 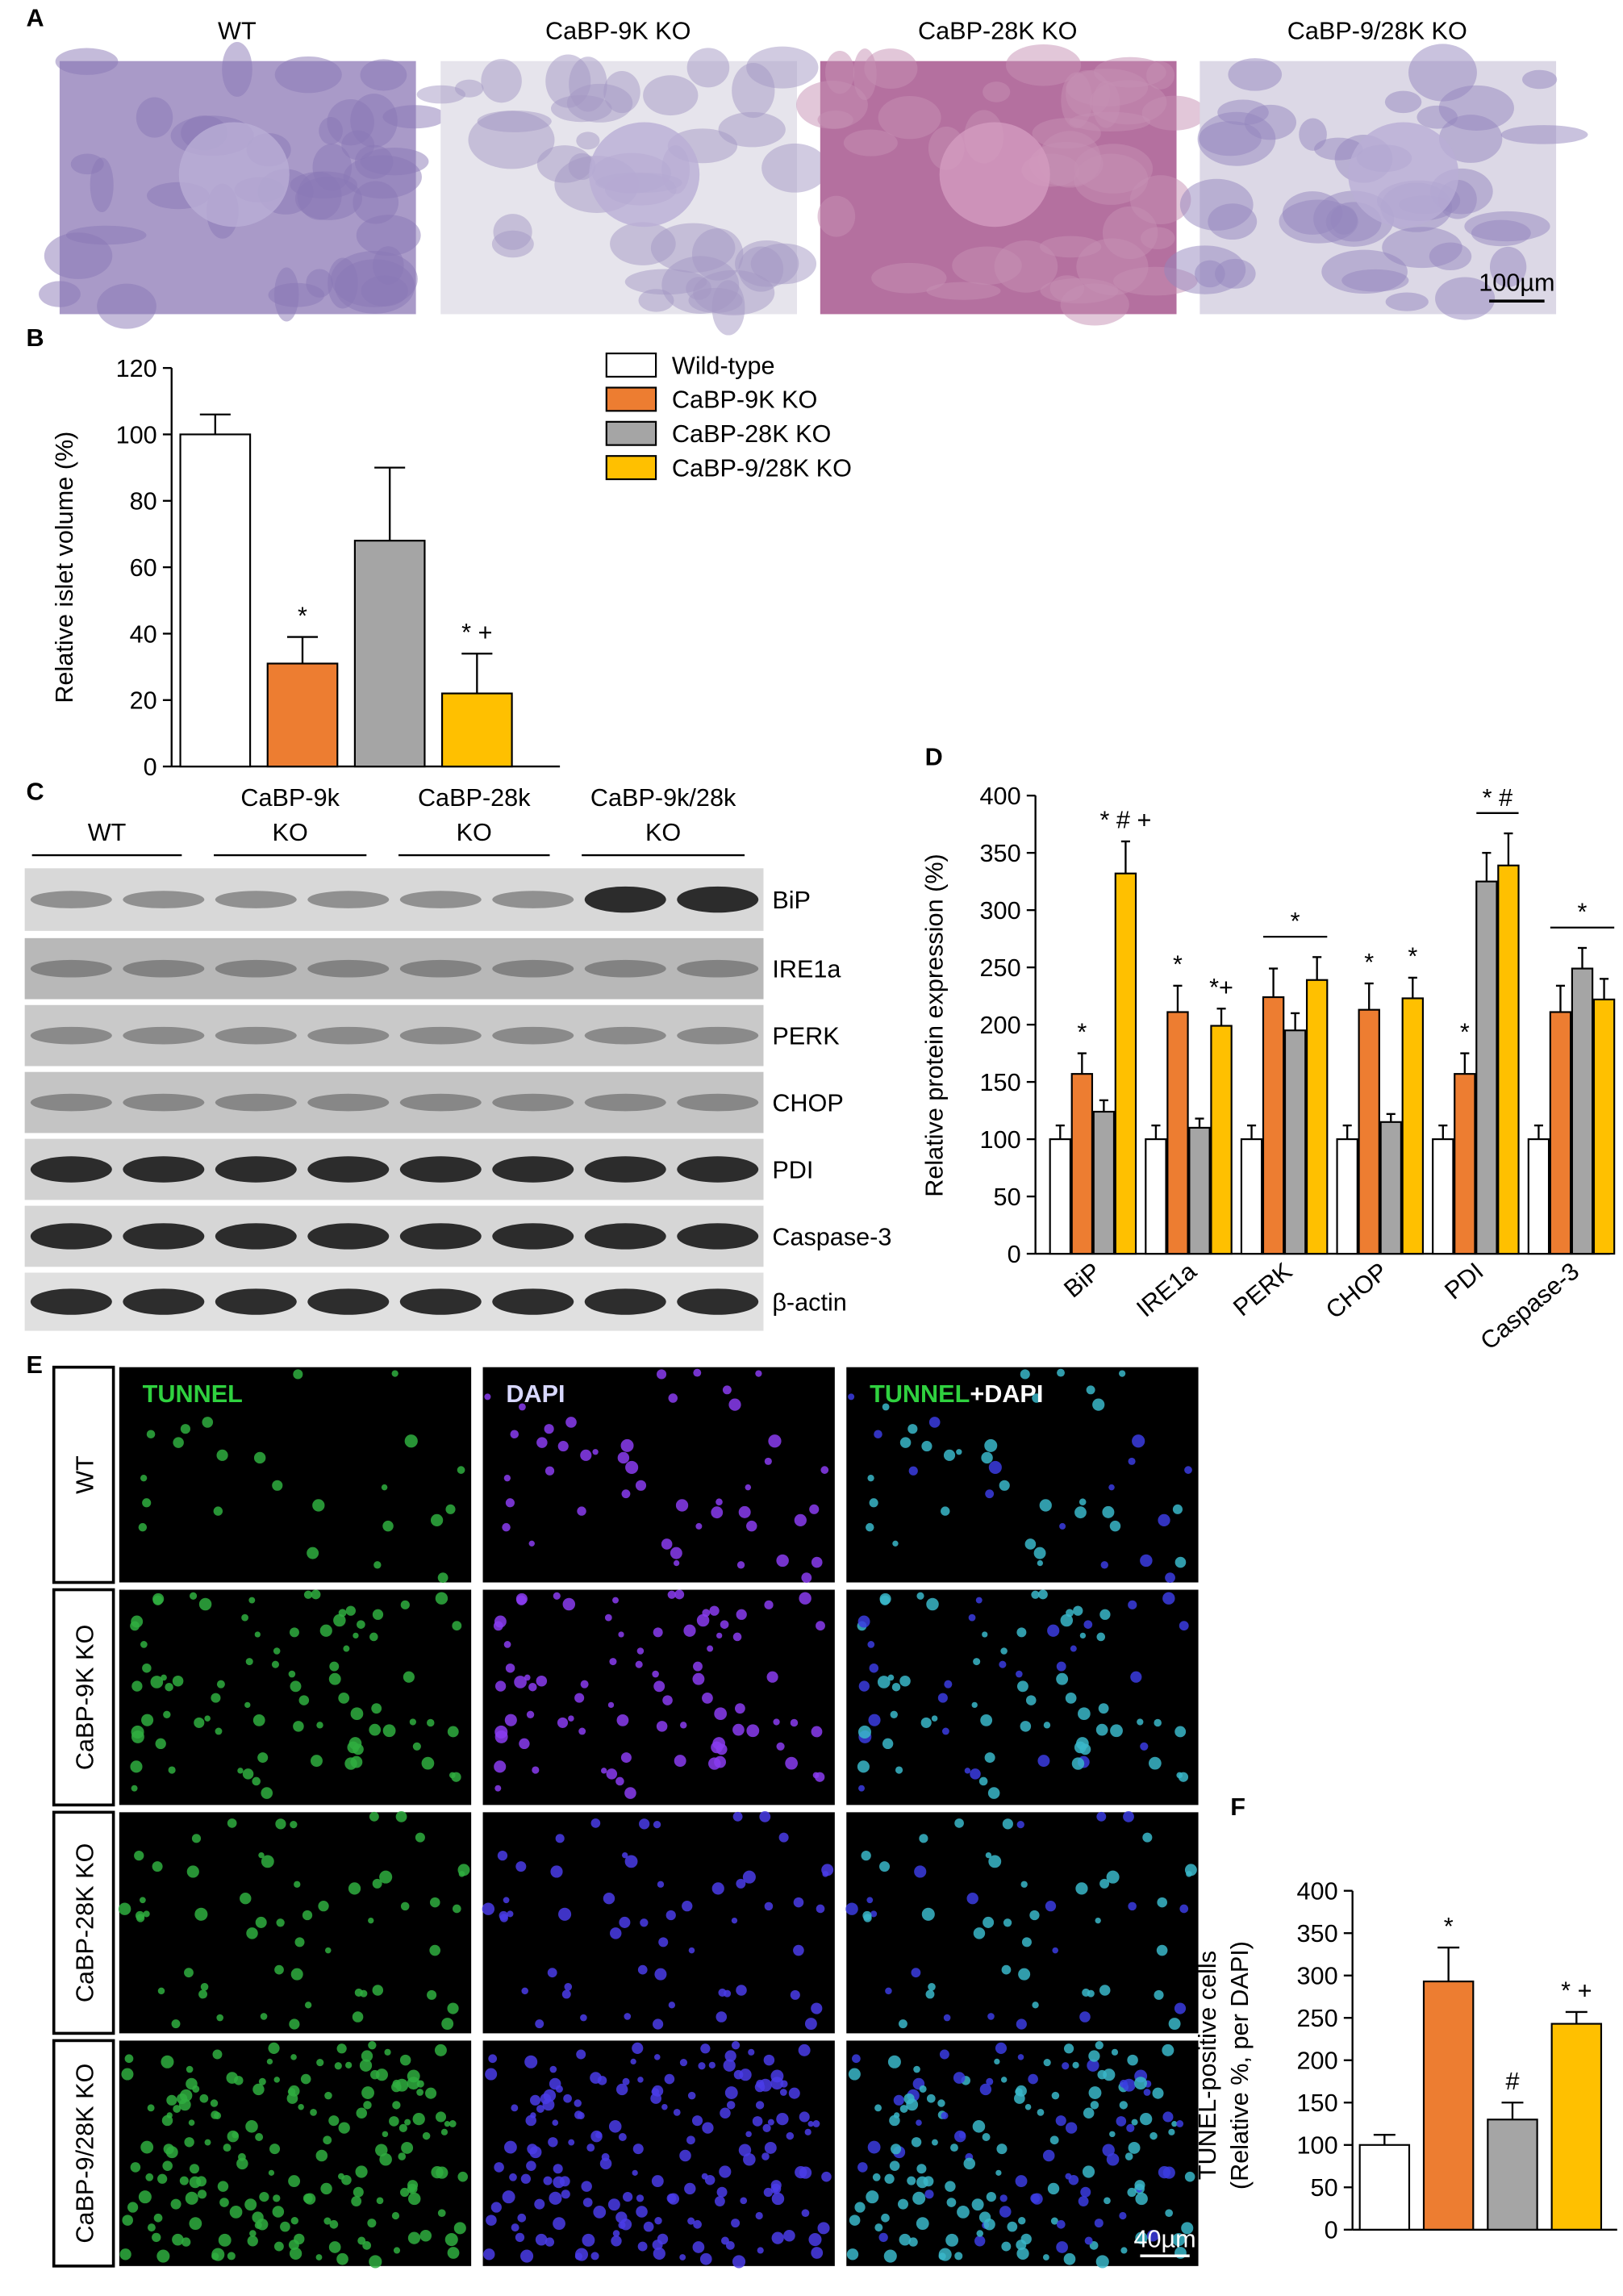 What do you see at coordinates (1317, 1976) in the screenshot?
I see `y-tick-label: 300` at bounding box center [1317, 1976].